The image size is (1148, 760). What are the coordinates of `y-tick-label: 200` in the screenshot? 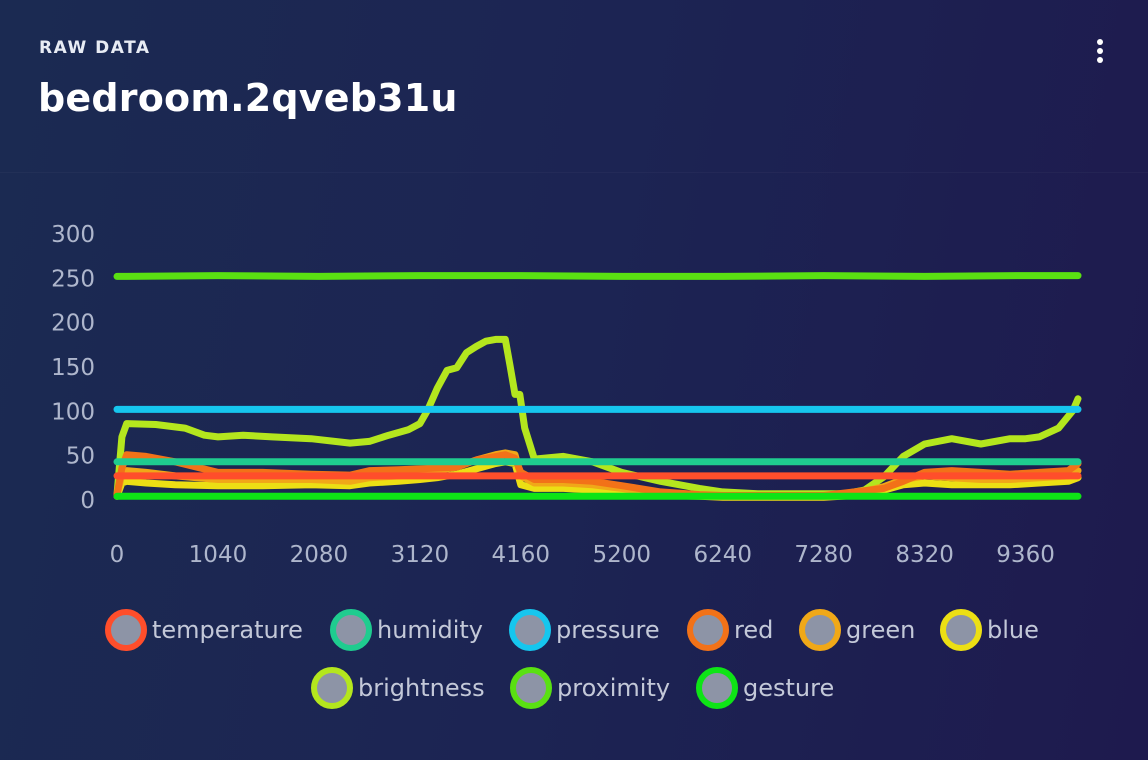 It's located at (73, 324).